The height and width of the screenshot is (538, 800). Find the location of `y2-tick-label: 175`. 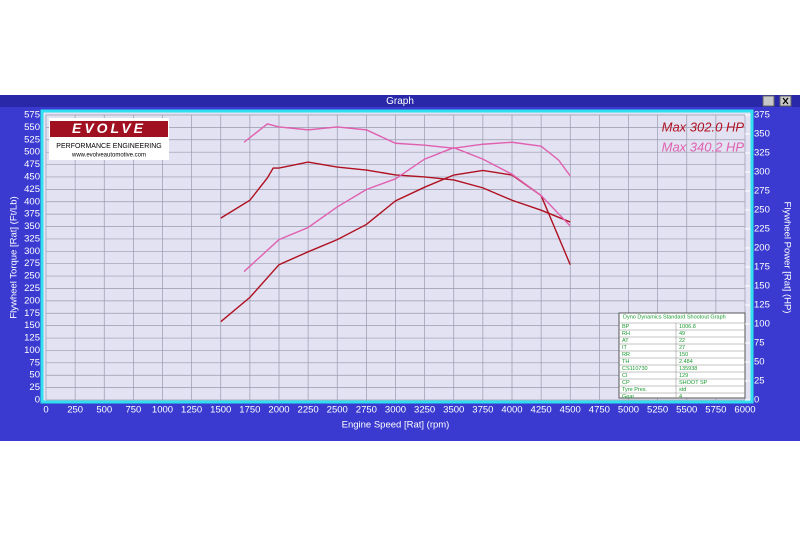

y2-tick-label: 175 is located at coordinates (762, 267).